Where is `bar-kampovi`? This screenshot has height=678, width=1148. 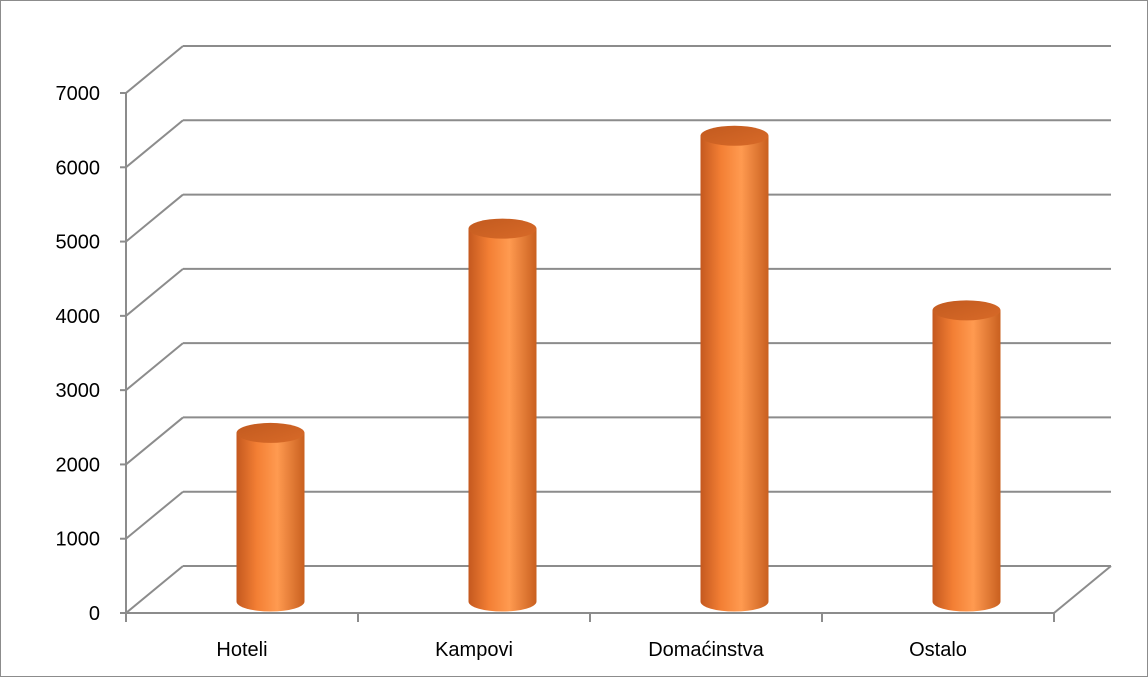 bar-kampovi is located at coordinates (502, 415).